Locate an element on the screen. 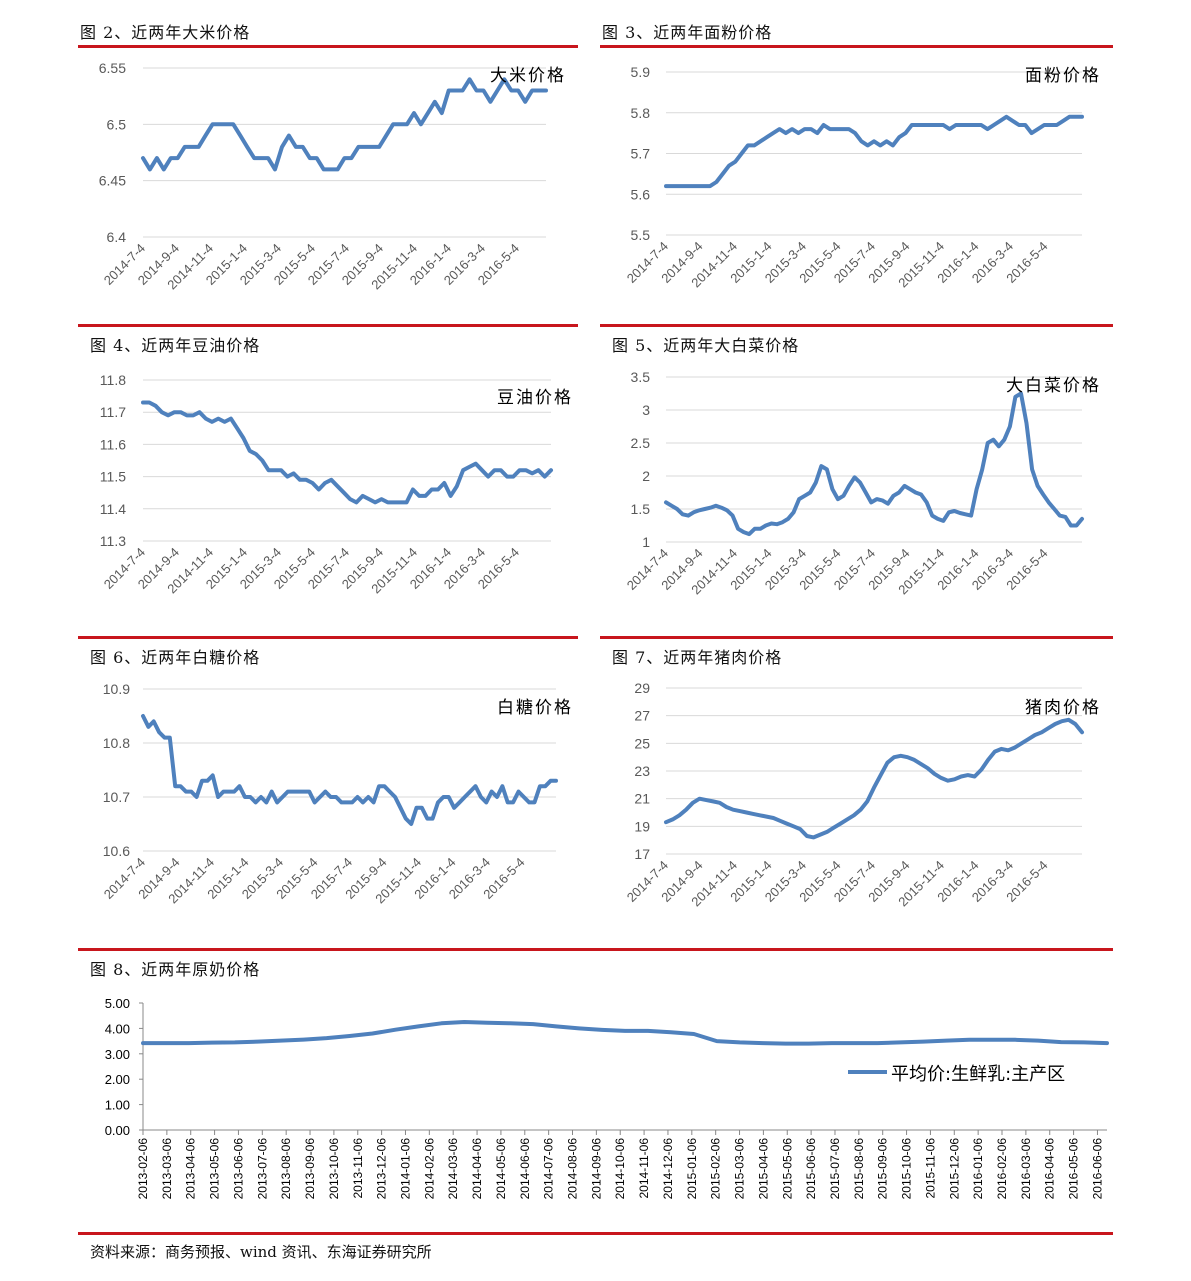 The width and height of the screenshot is (1191, 1281). x-tick-label: 2014-01-06 is located at coordinates (405, 1169).